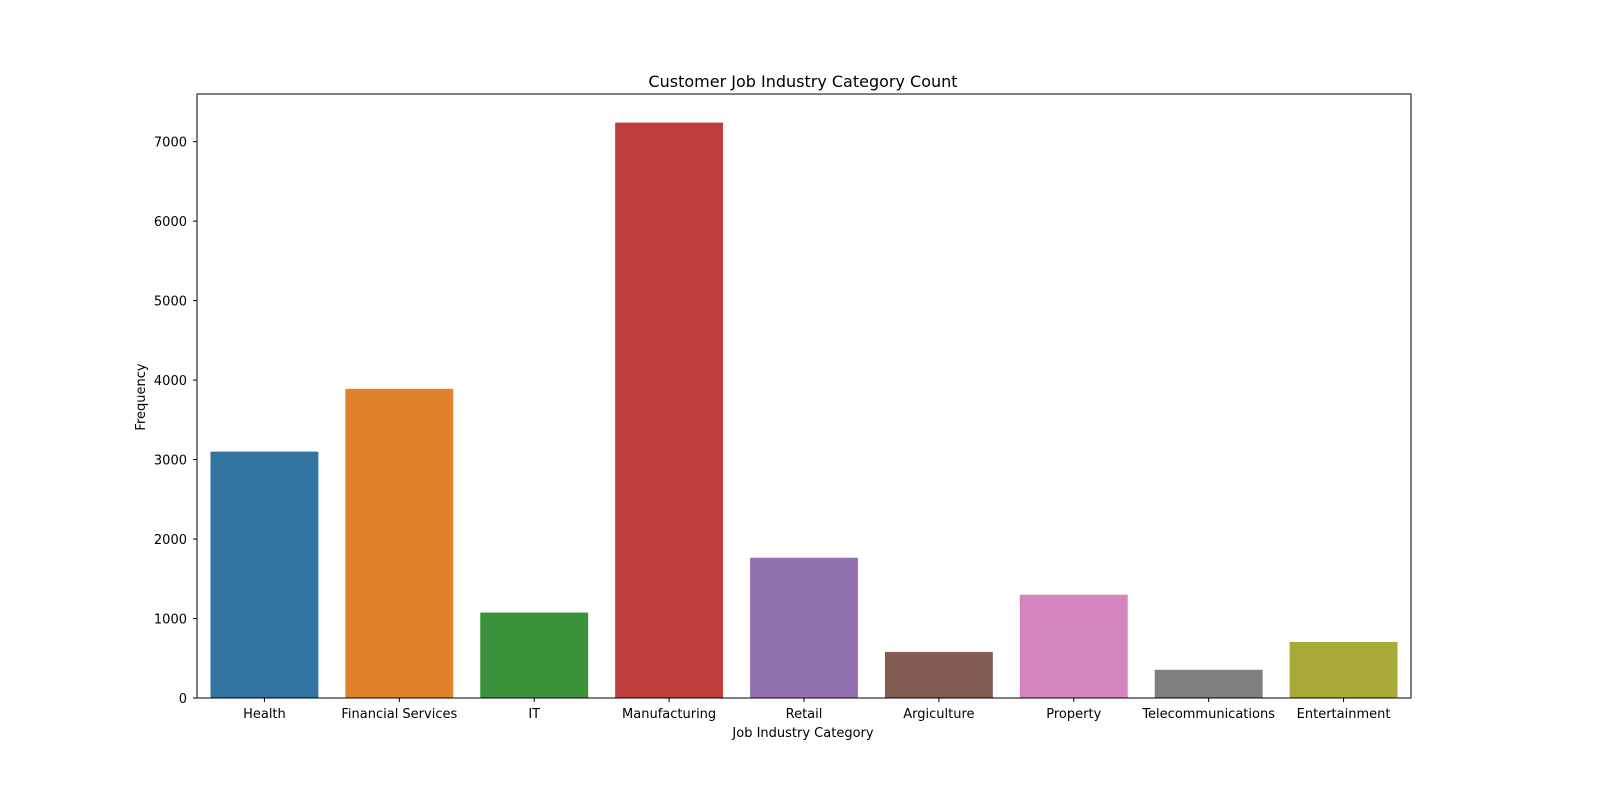  Describe the element at coordinates (1208, 714) in the screenshot. I see `x-tick-label: Telecommunications` at that location.